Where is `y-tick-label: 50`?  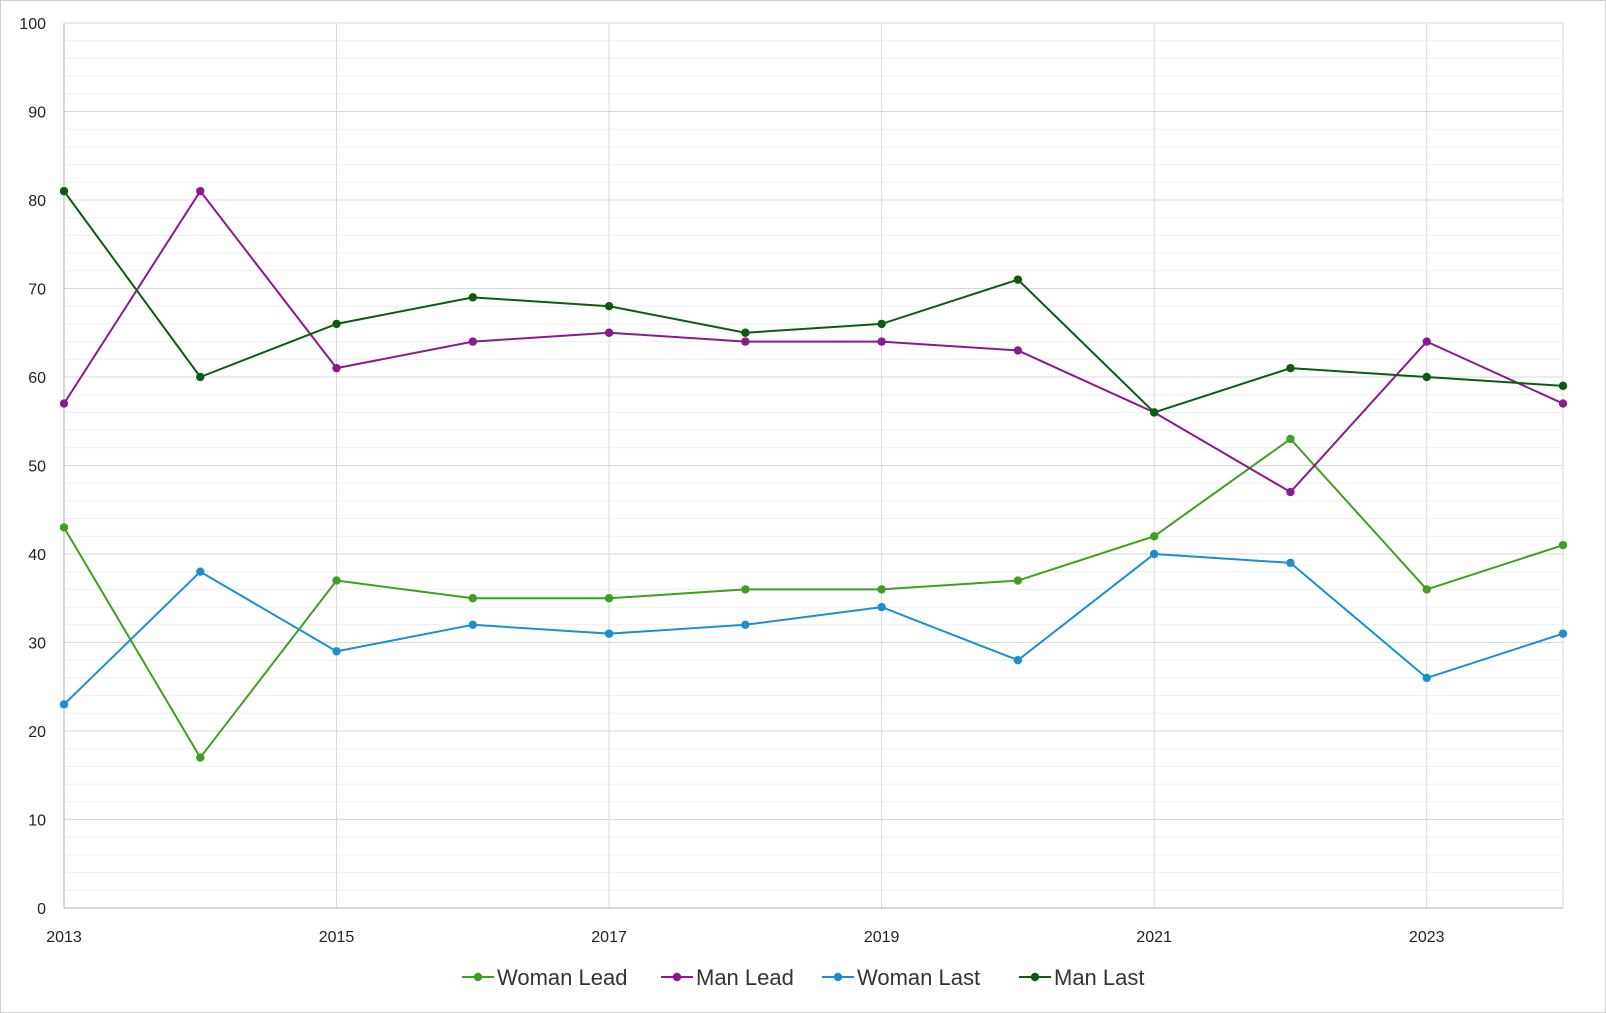 y-tick-label: 50 is located at coordinates (37, 467).